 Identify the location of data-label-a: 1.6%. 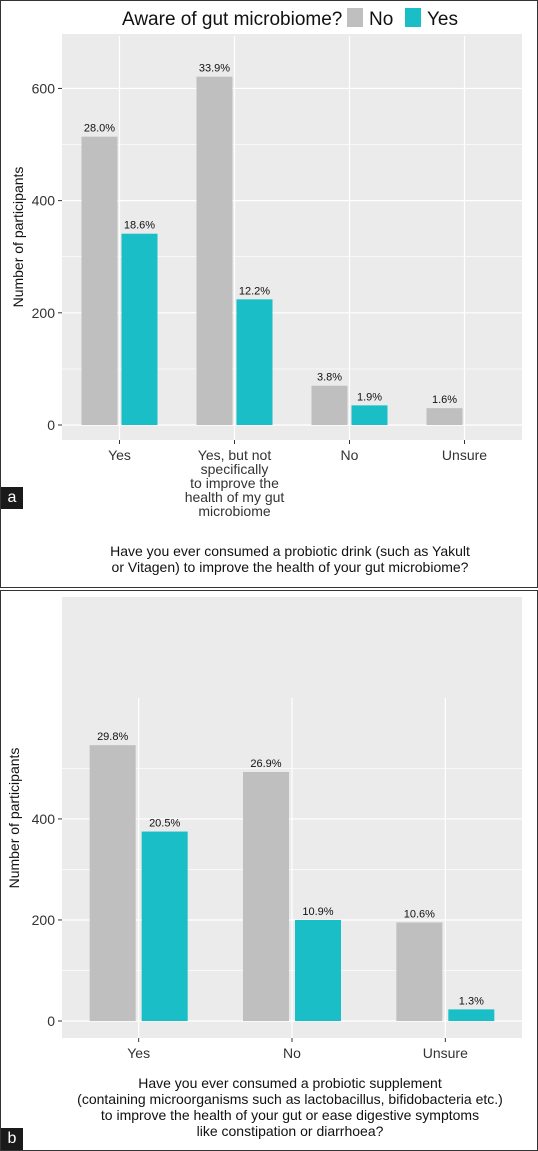
(444, 400).